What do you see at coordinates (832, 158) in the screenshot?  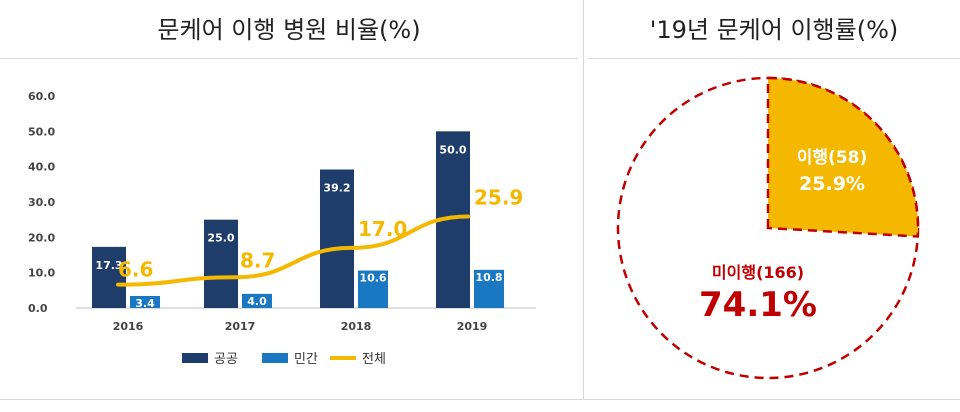 I see `pie-label-implemented: 이행(58)` at bounding box center [832, 158].